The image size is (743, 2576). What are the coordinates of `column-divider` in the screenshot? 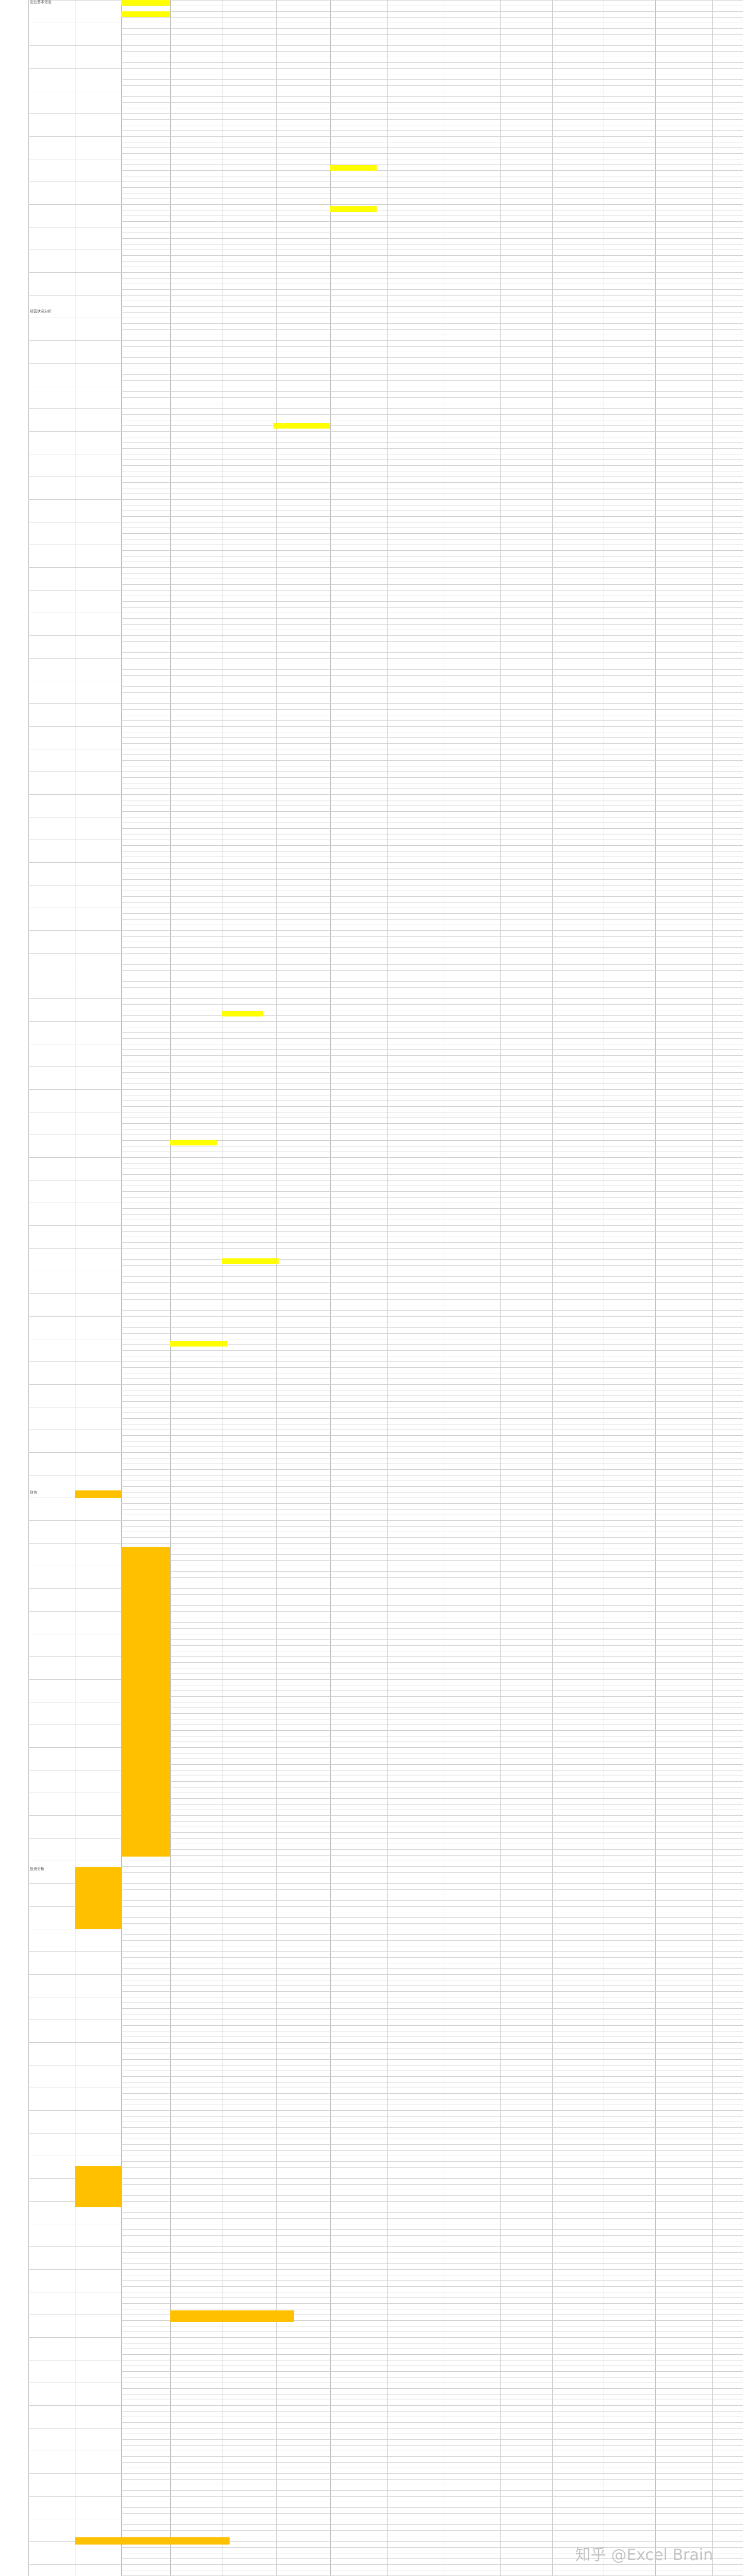 It's located at (29, 1288).